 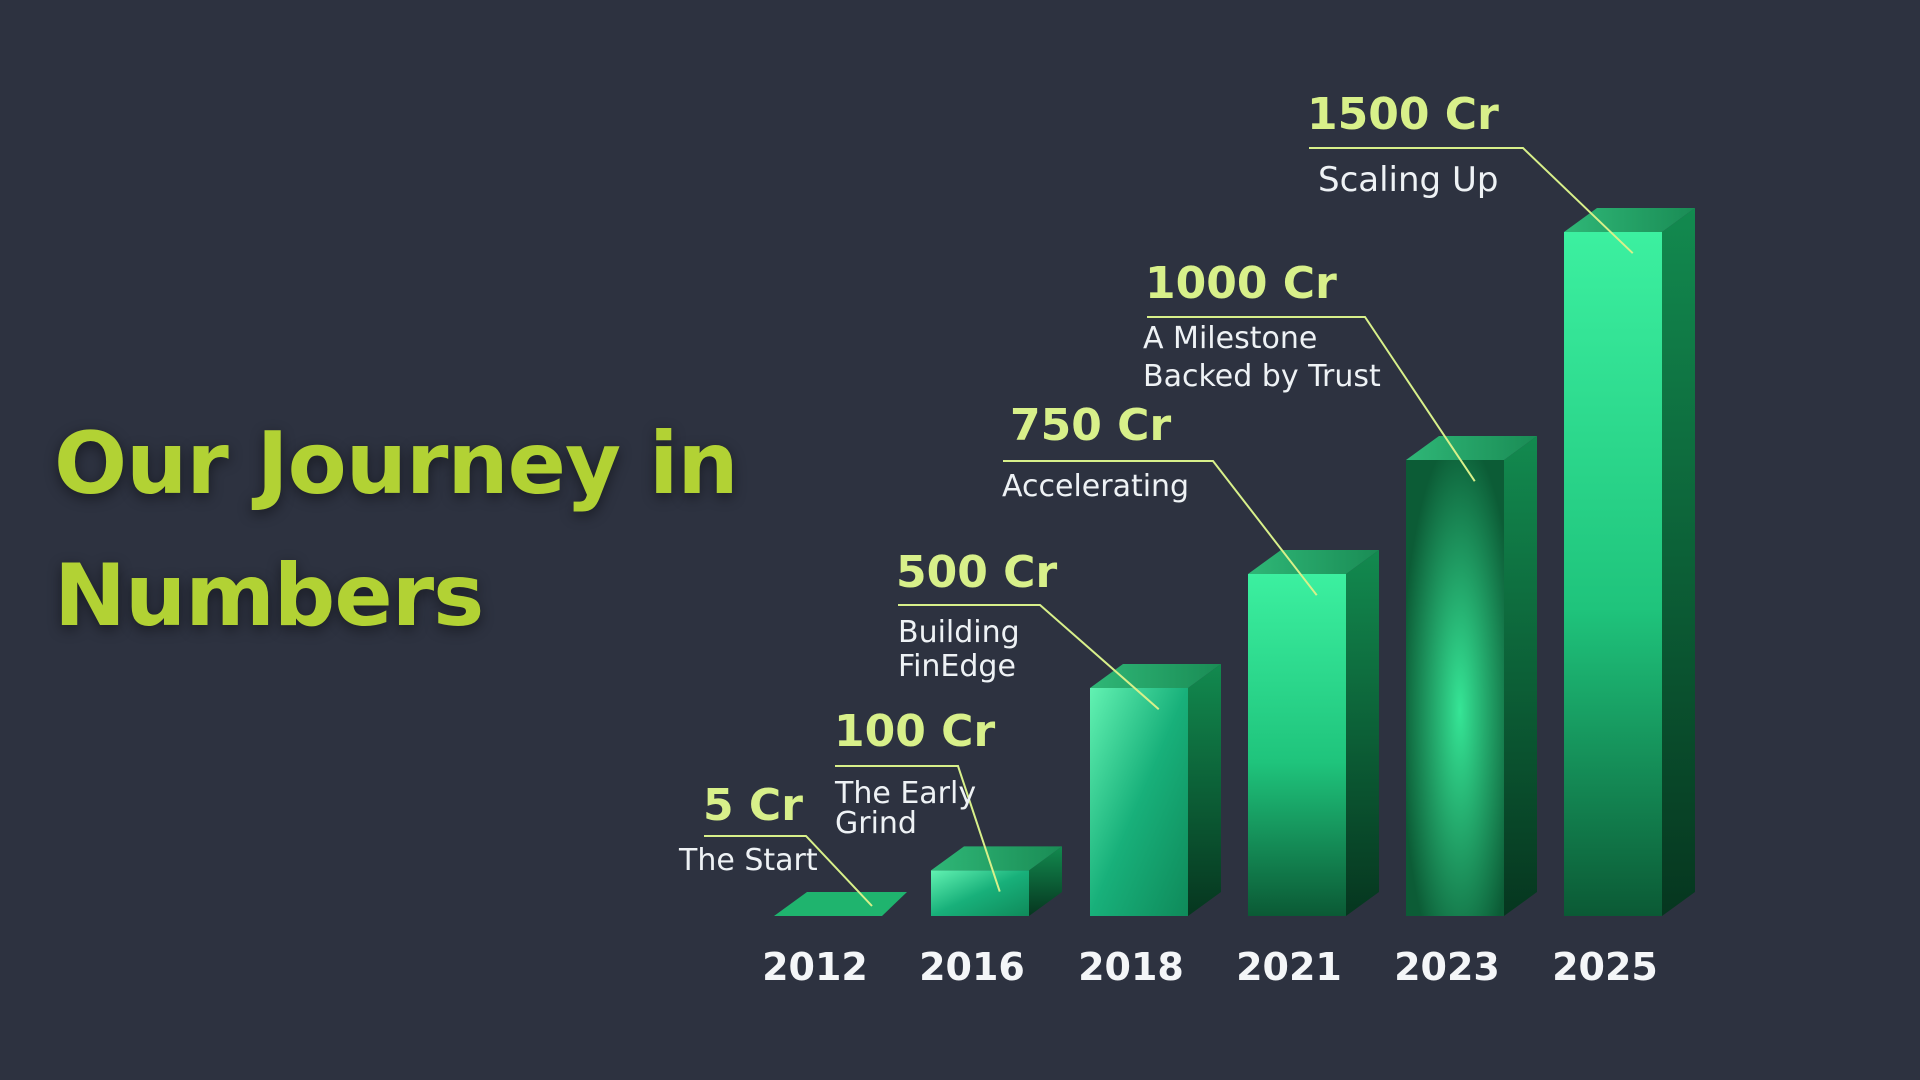 What do you see at coordinates (1241, 283) in the screenshot?
I see `data-label-value: 1000 Cr` at bounding box center [1241, 283].